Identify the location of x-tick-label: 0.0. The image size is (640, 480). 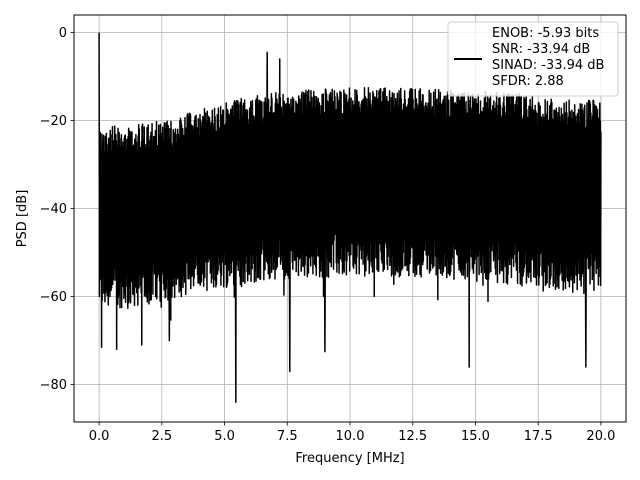
(99, 436).